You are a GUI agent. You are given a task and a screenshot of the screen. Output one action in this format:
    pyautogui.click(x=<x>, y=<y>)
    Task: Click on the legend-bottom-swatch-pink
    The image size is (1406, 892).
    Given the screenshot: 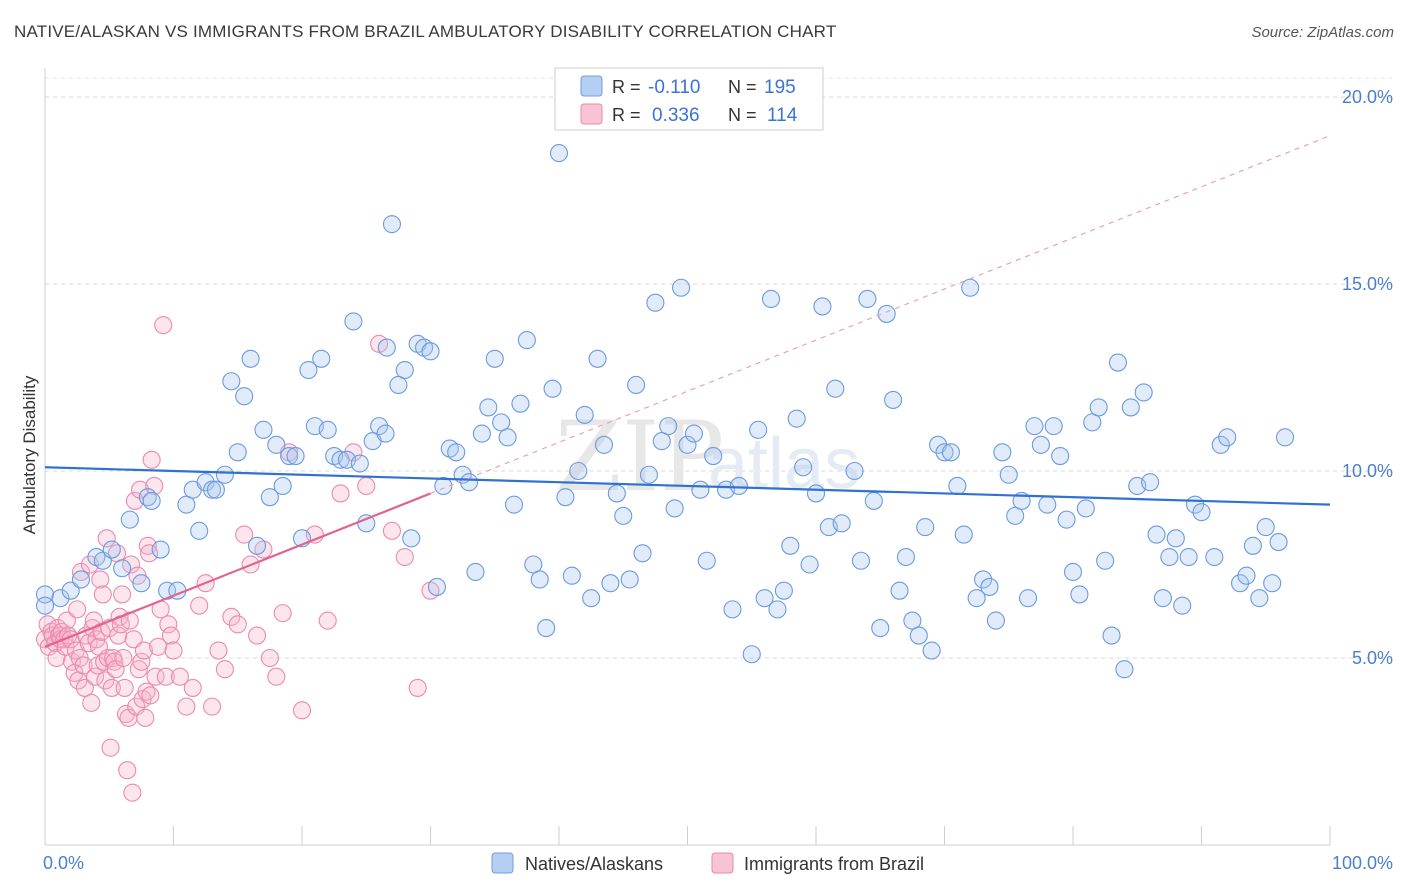 What is the action you would take?
    pyautogui.click(x=722, y=863)
    